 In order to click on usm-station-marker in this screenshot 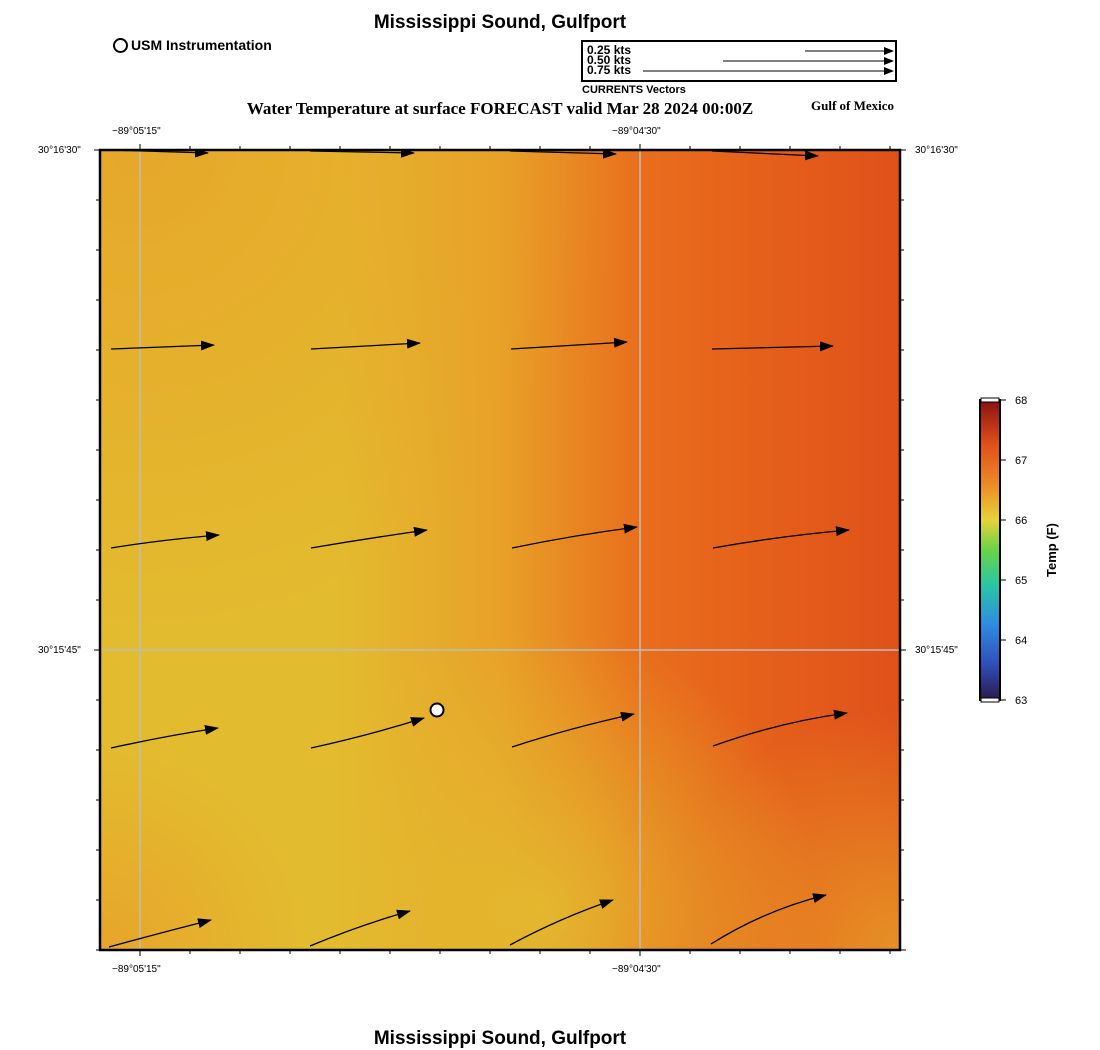, I will do `click(437, 710)`.